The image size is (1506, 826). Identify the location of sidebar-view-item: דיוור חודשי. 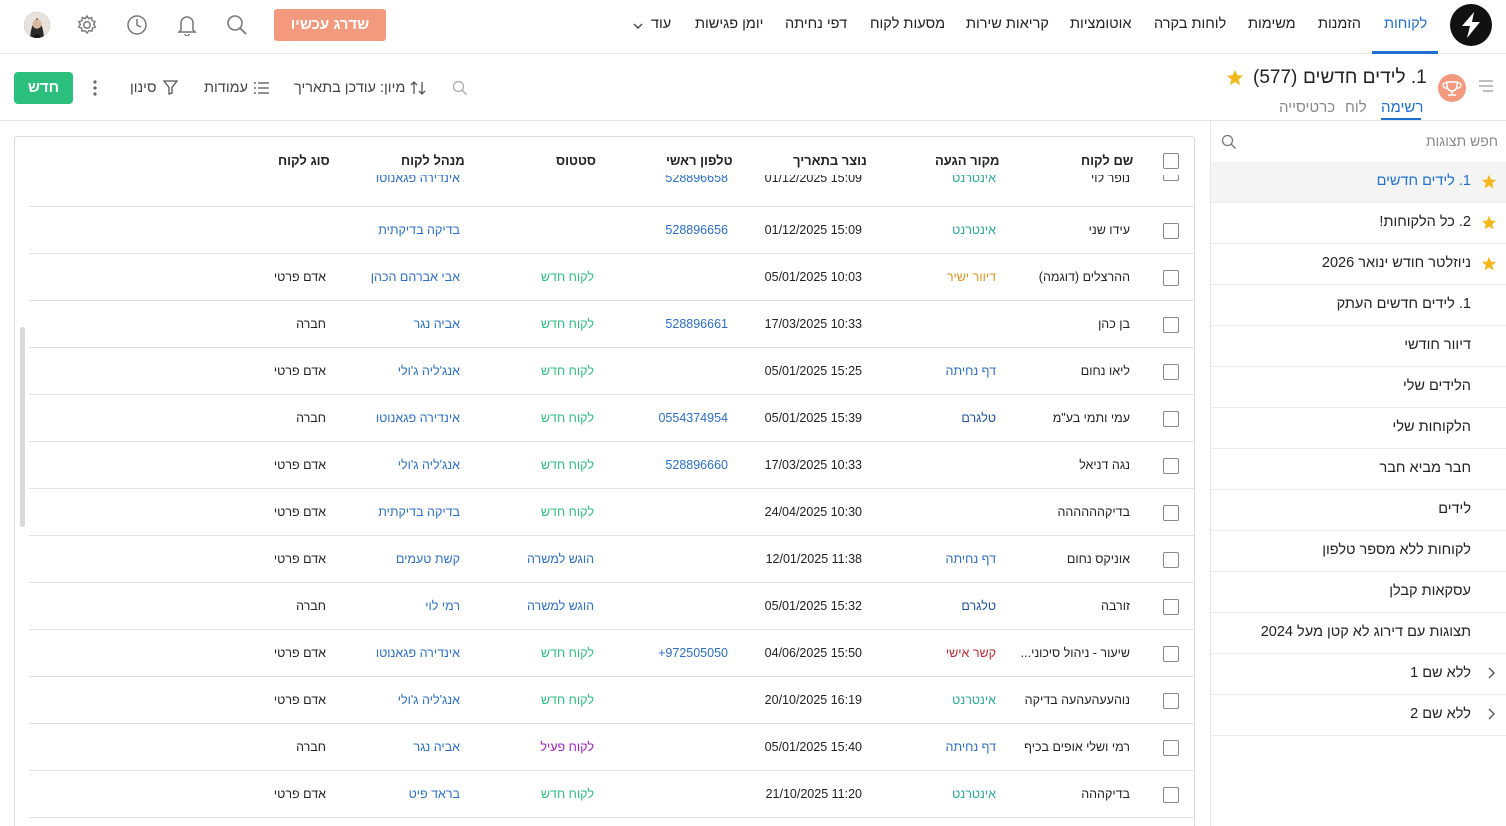
(1358, 346).